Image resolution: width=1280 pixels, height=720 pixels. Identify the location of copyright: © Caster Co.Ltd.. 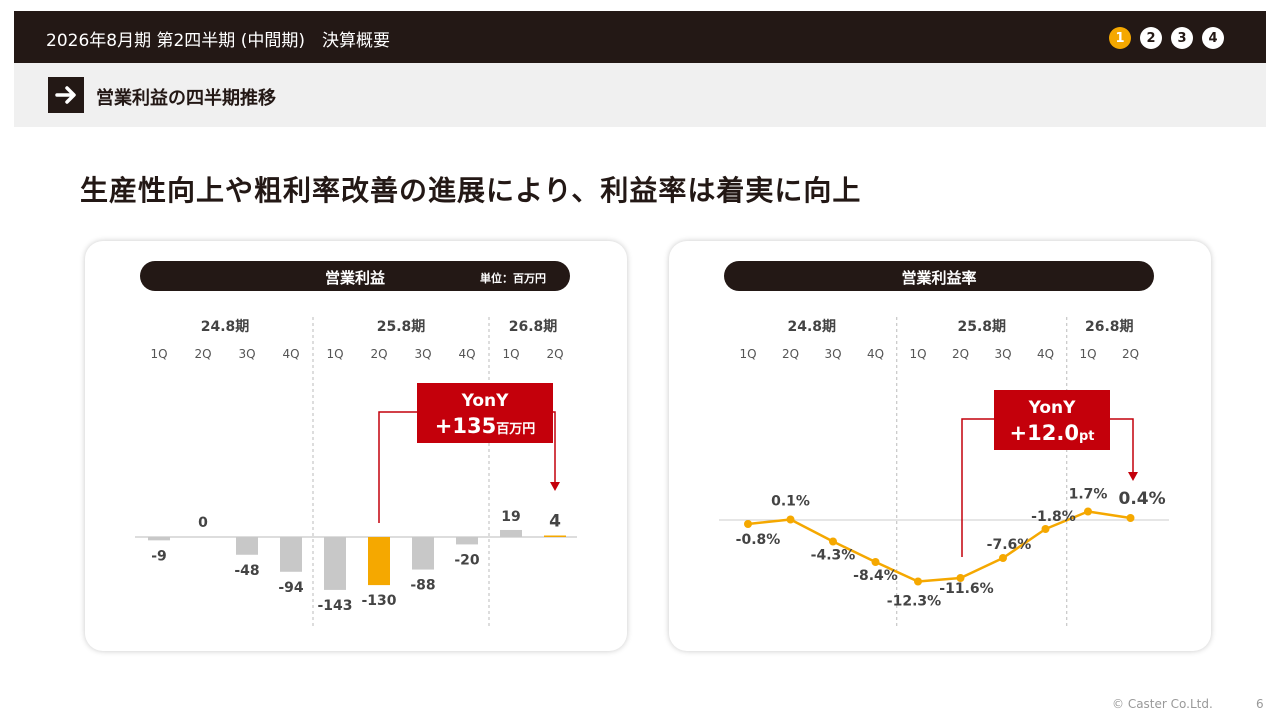
(1162, 704).